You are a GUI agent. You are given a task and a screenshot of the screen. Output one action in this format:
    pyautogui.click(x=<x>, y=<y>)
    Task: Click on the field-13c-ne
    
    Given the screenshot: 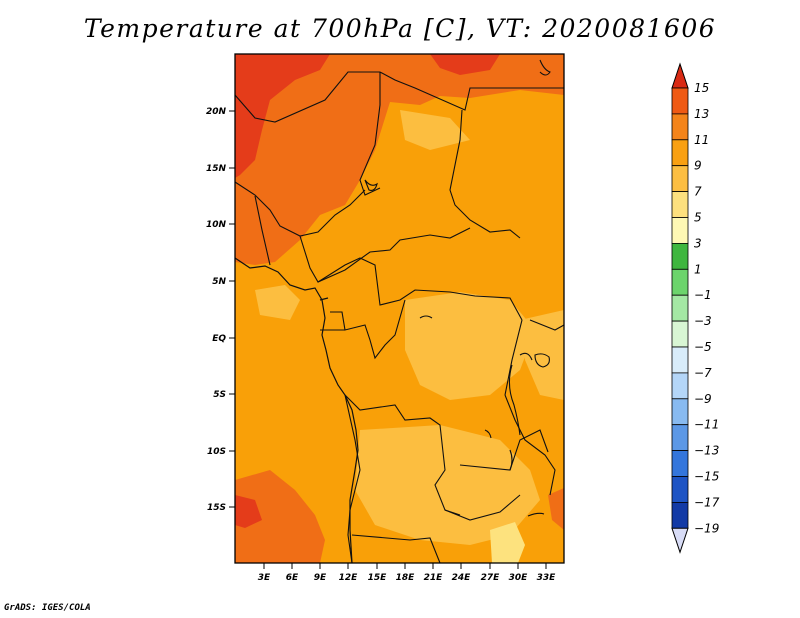 What is the action you would take?
    pyautogui.click(x=465, y=64)
    